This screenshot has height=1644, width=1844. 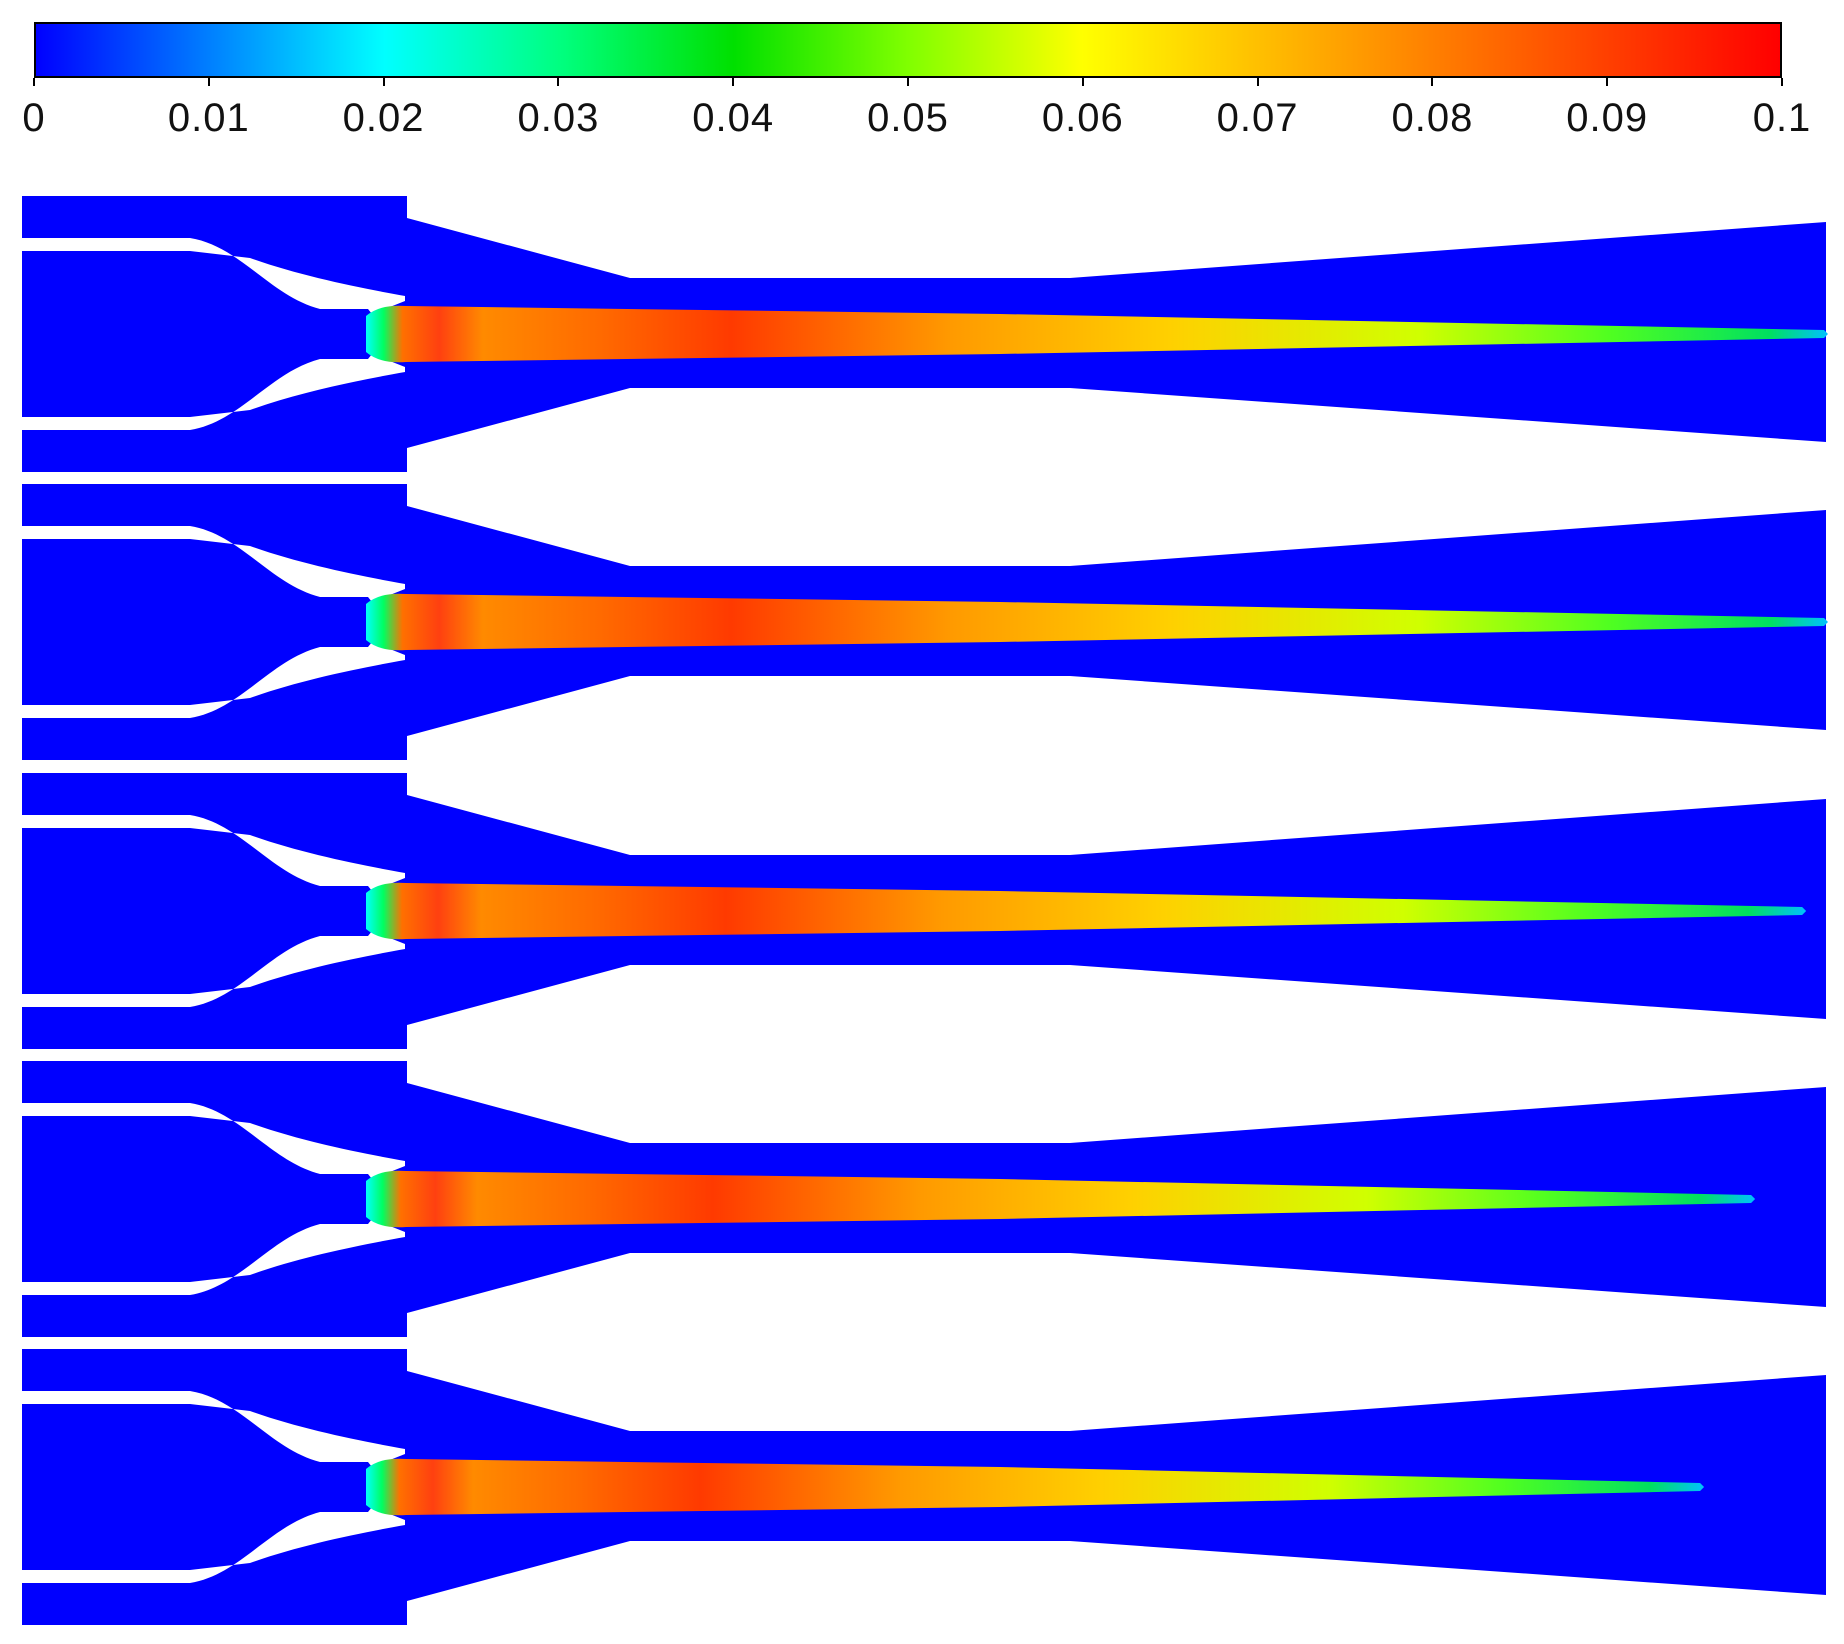 What do you see at coordinates (34, 118) in the screenshot?
I see `colorbar-tick-label: 0` at bounding box center [34, 118].